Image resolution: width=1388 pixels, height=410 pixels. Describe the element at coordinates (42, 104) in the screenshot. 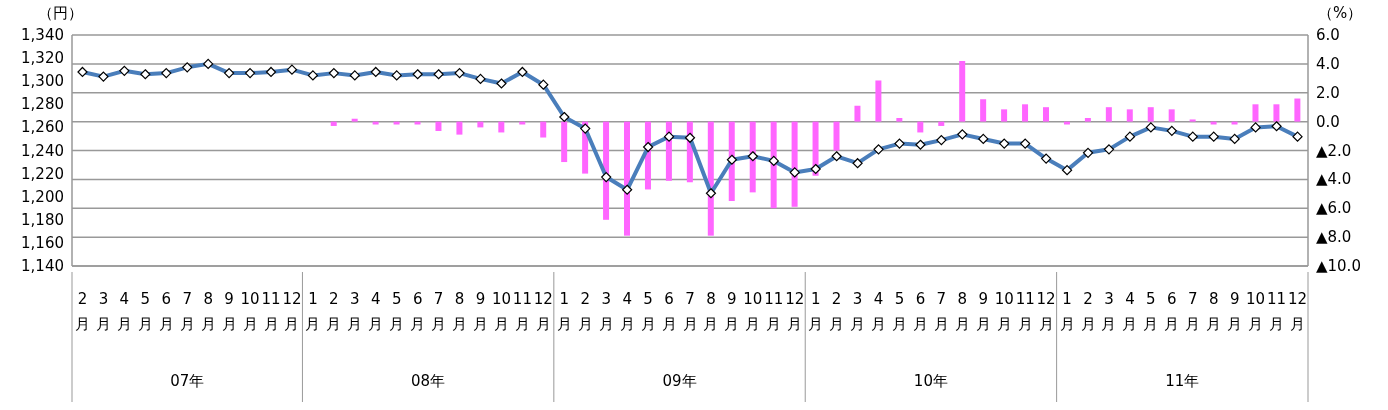

I see `y-tick-label: 1,280` at that location.